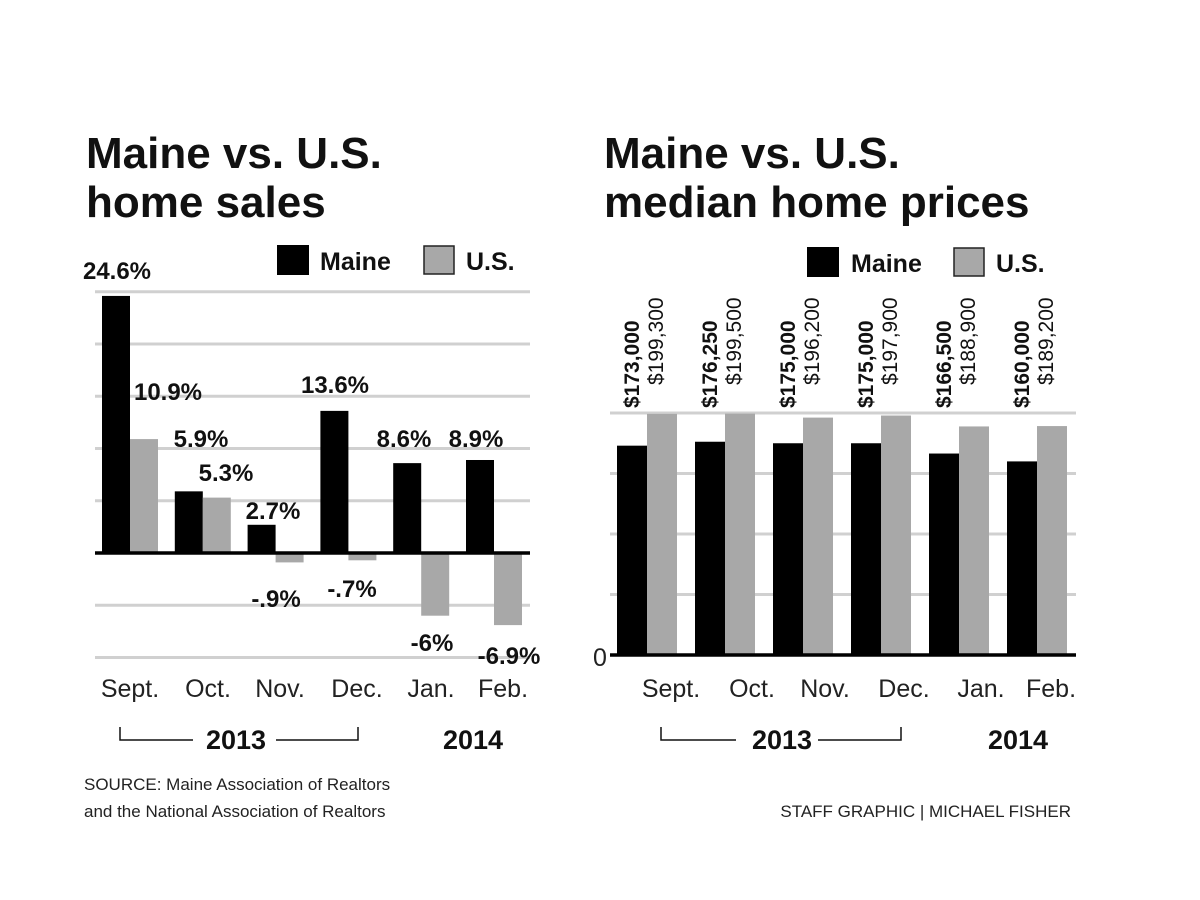 Image resolution: width=1200 pixels, height=900 pixels. Describe the element at coordinates (168, 392) in the screenshot. I see `data-label-us: 10.9%` at that location.